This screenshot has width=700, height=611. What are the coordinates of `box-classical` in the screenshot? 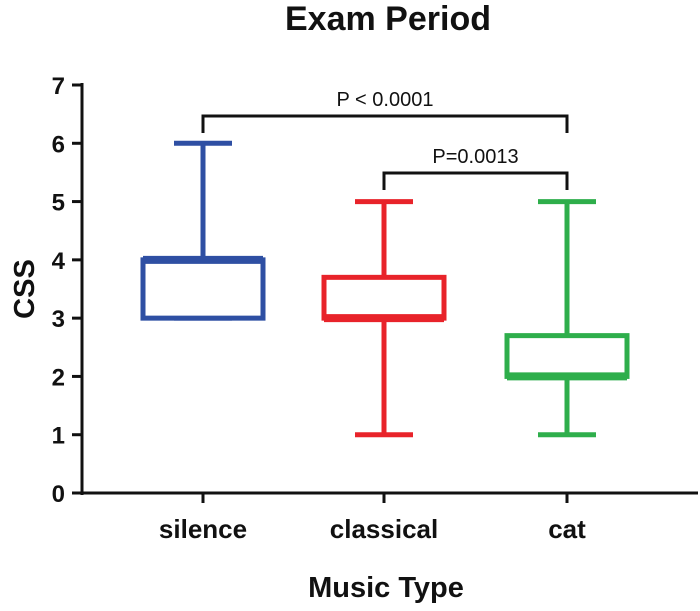 It's located at (384, 318).